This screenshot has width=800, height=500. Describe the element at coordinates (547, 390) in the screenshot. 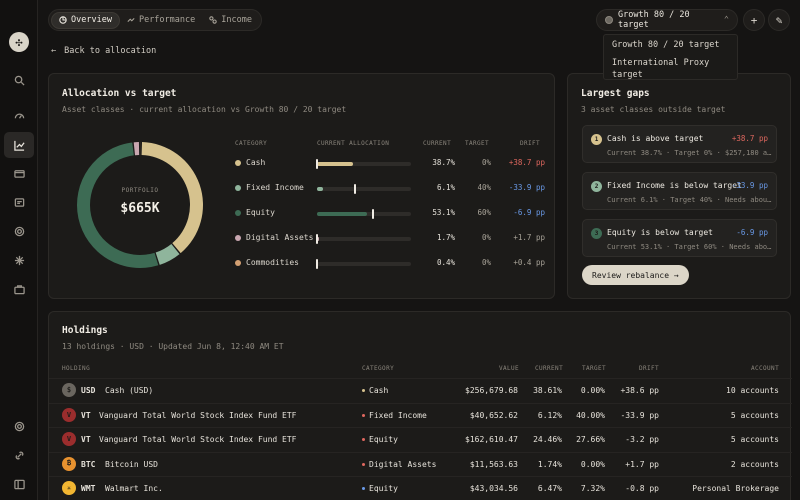

I see `holding-current: 38.61%` at that location.